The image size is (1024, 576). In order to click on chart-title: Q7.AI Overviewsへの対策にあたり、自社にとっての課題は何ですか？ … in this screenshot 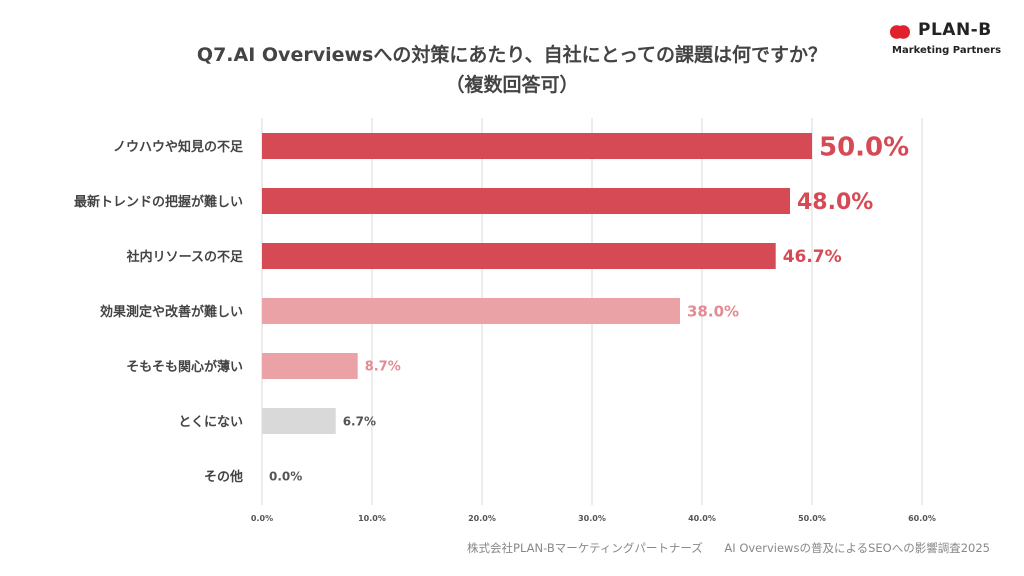, I will do `click(512, 70)`.